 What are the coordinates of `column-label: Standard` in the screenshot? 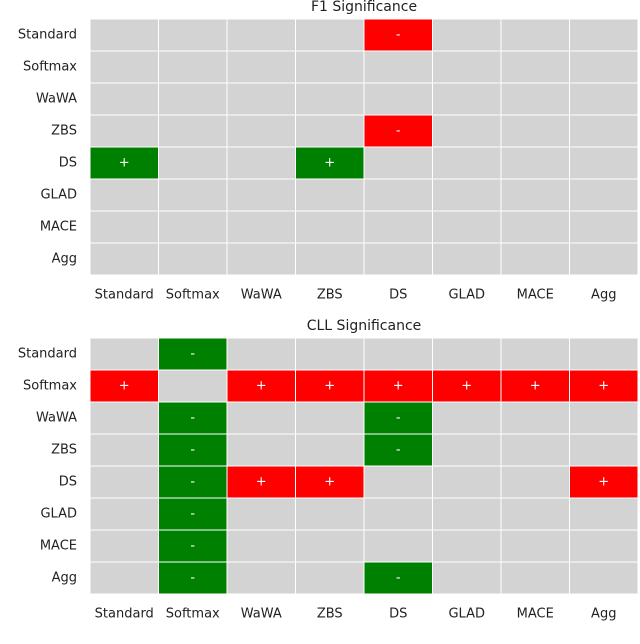 It's located at (124, 295).